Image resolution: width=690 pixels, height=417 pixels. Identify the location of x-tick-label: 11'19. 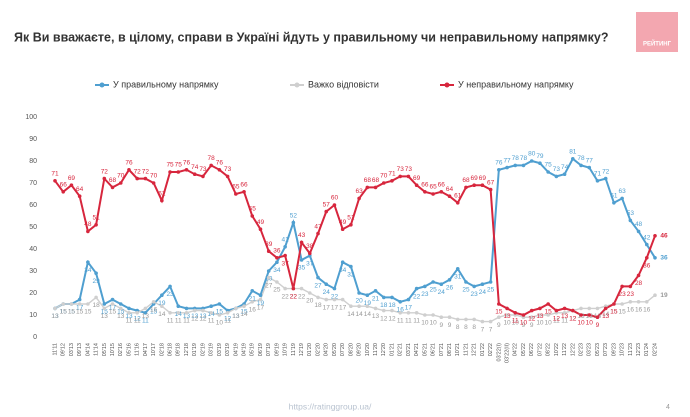
(294, 349).